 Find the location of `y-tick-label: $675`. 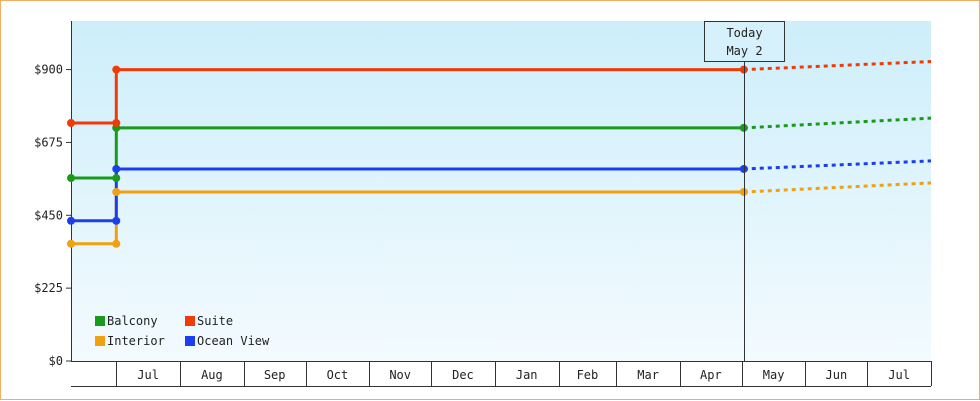

y-tick-label: $675 is located at coordinates (48, 142).